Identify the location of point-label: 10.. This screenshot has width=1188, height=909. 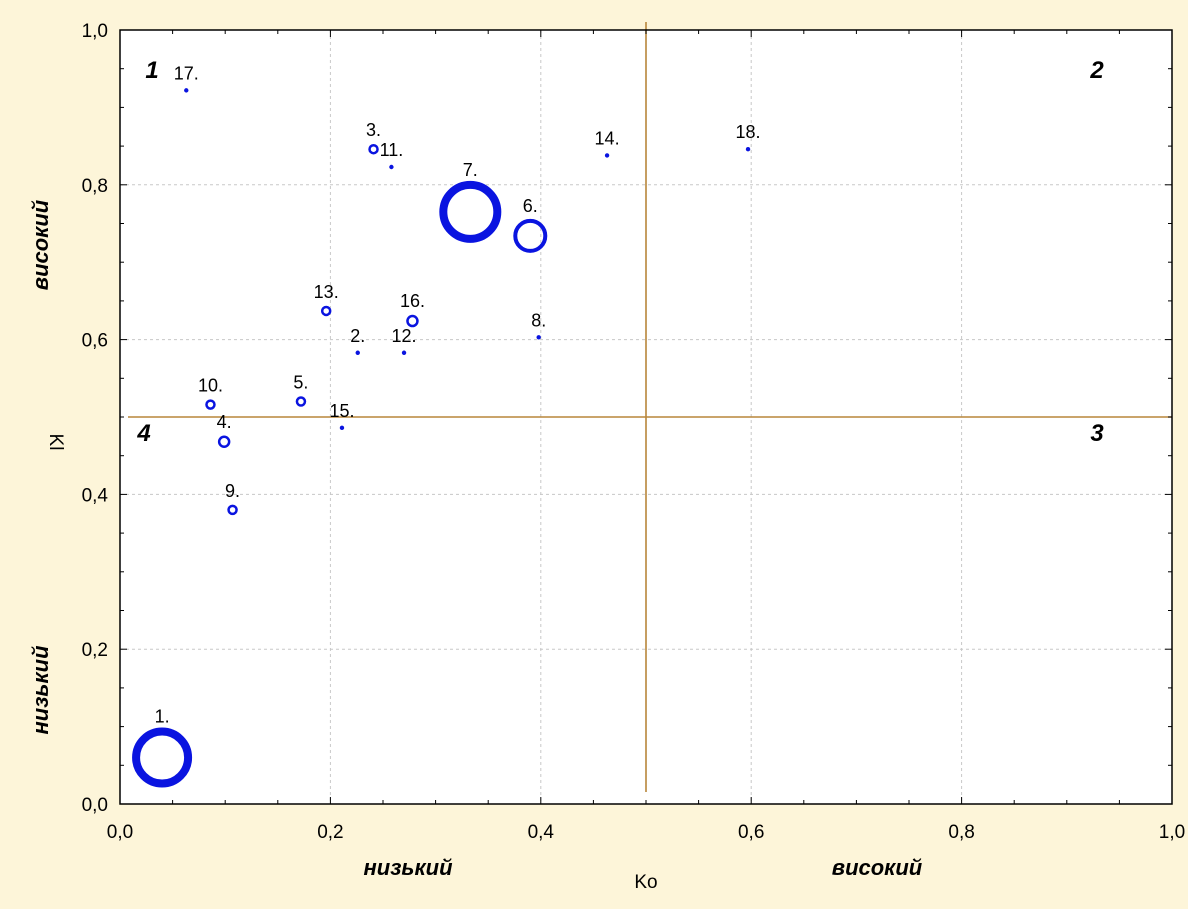
(210, 386).